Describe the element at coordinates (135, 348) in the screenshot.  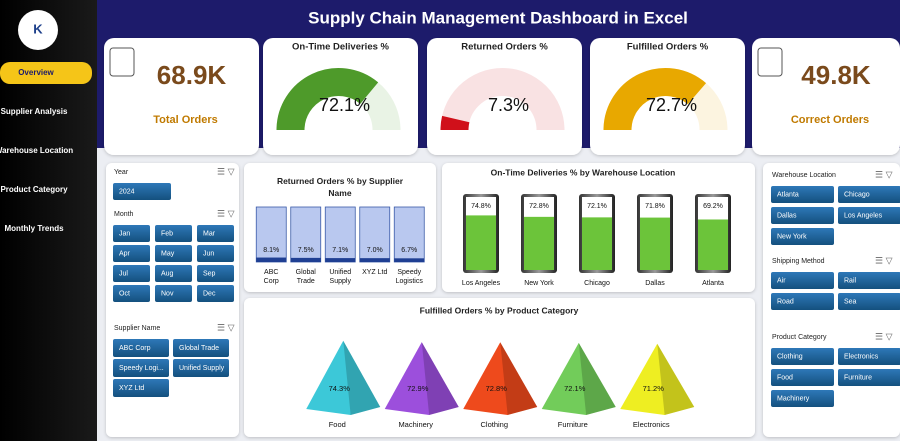
I see `slicer-item: ABC Corp` at that location.